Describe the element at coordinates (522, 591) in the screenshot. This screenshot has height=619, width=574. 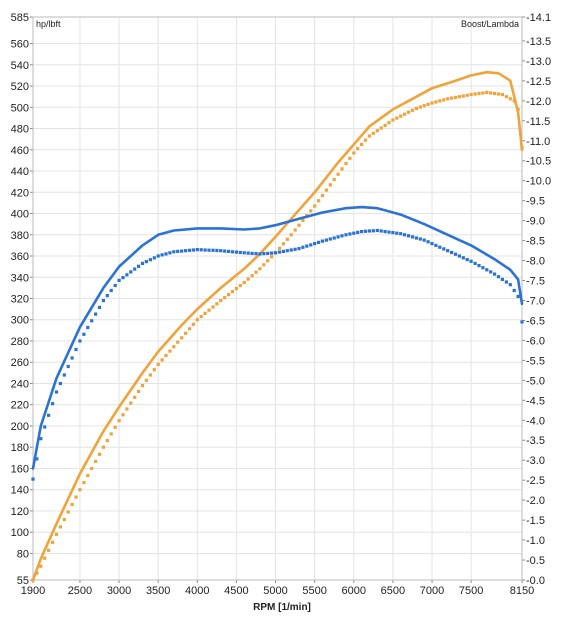
I see `x-tick-label: 8150` at that location.